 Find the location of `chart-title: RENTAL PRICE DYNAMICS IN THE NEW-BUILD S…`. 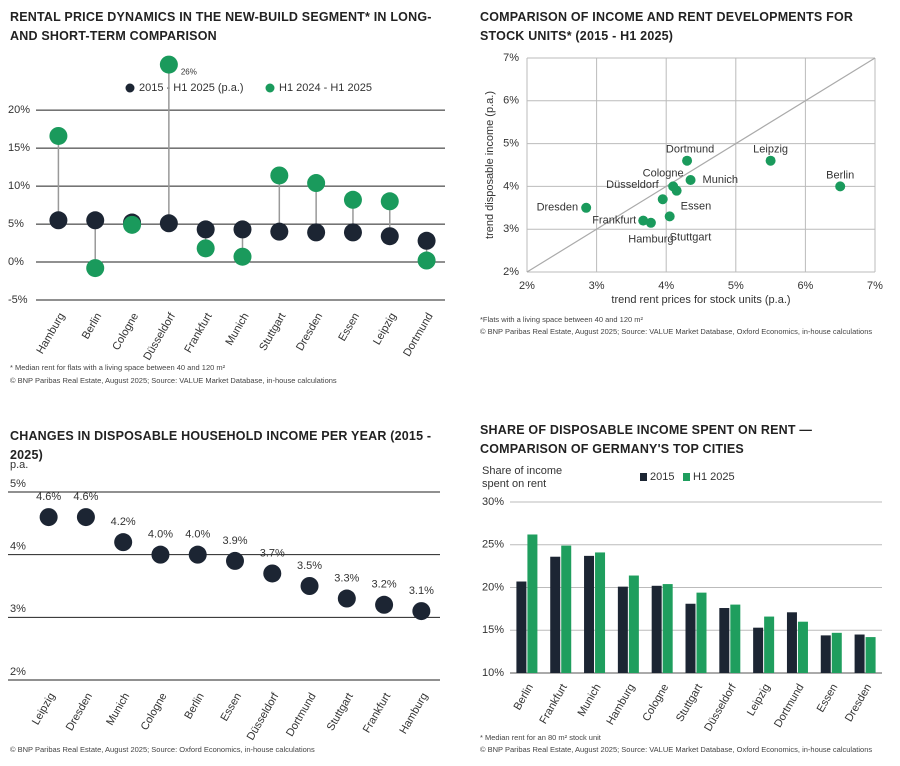

chart-title: RENTAL PRICE DYNAMICS IN THE NEW-BUILD S… is located at coordinates (221, 26).